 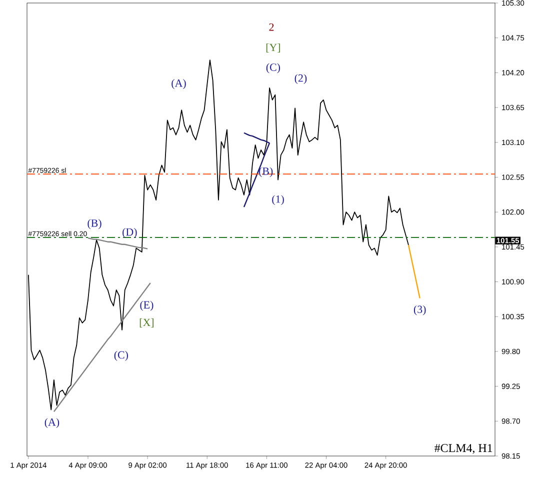 I want to click on annotation: 2, so click(x=271, y=27).